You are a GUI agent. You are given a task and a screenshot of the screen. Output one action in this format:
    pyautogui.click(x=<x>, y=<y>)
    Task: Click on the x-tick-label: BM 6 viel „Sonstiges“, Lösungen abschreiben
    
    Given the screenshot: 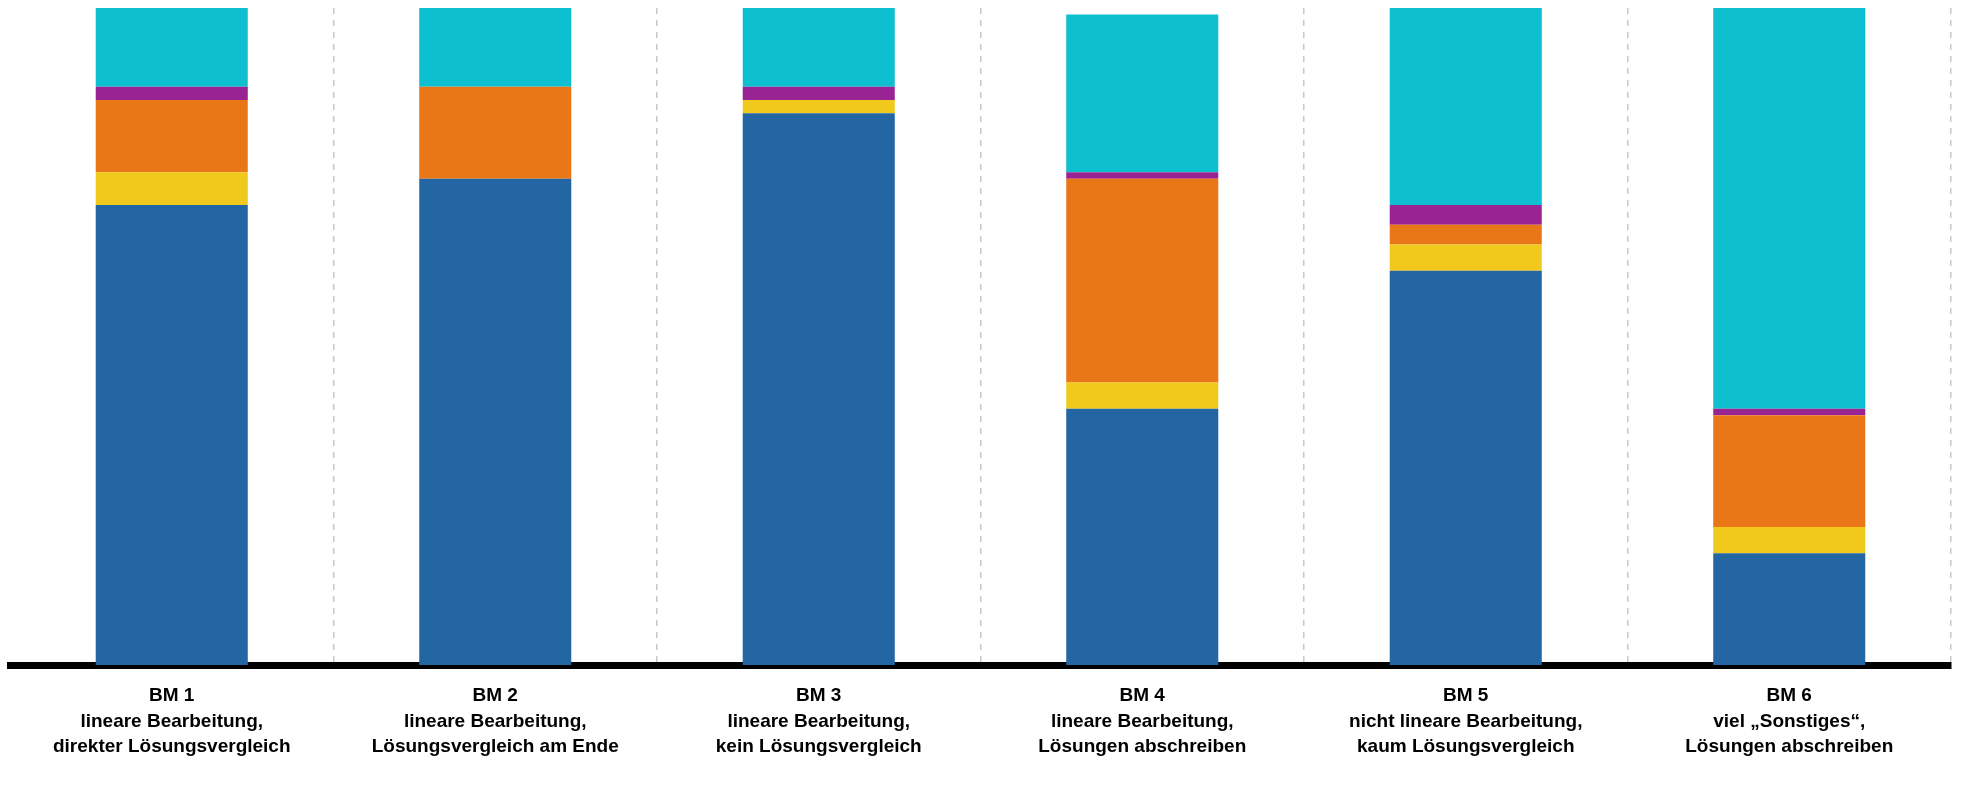 What is the action you would take?
    pyautogui.click(x=1789, y=720)
    